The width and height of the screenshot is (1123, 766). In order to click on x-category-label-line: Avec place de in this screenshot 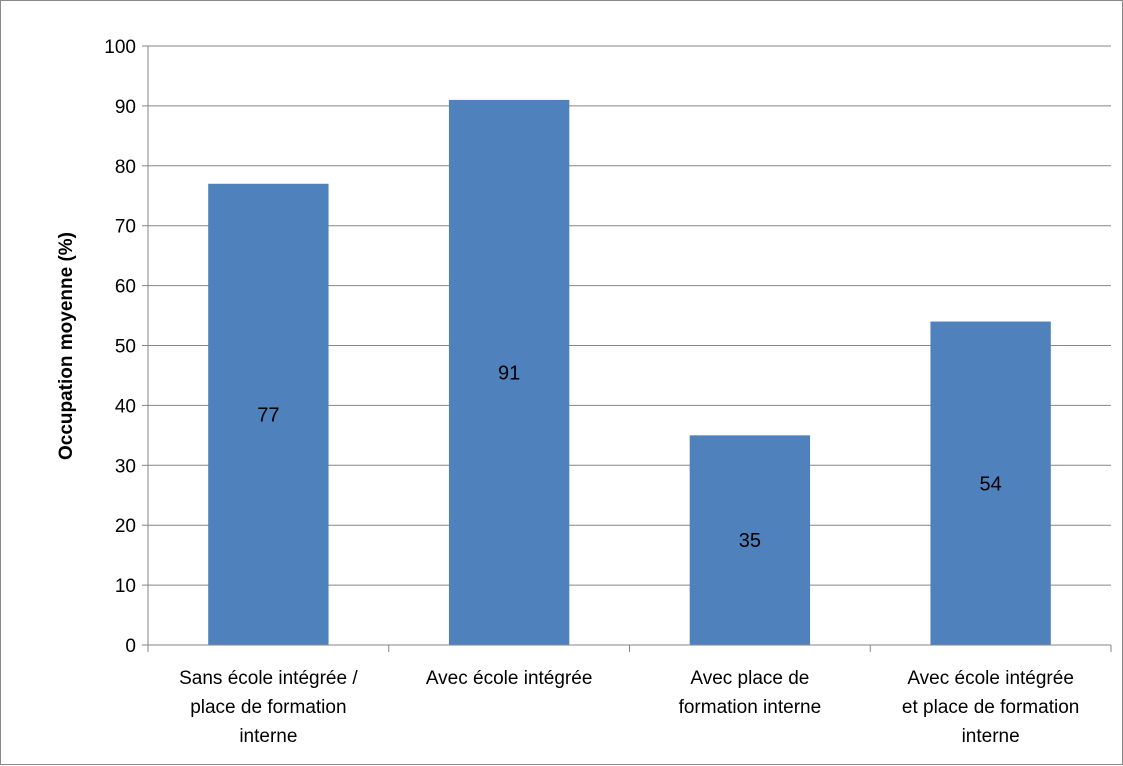, I will do `click(749, 678)`.